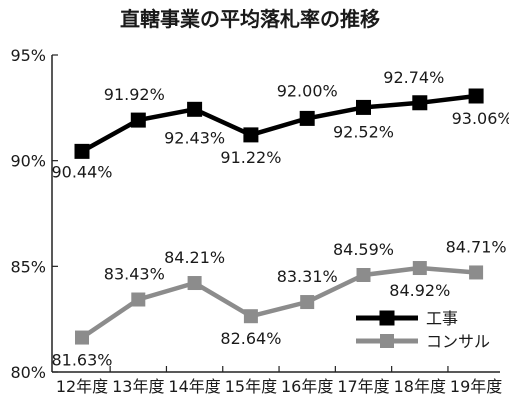 The width and height of the screenshot is (509, 400). What do you see at coordinates (28, 266) in the screenshot?
I see `y-tick-label: 85%` at bounding box center [28, 266].